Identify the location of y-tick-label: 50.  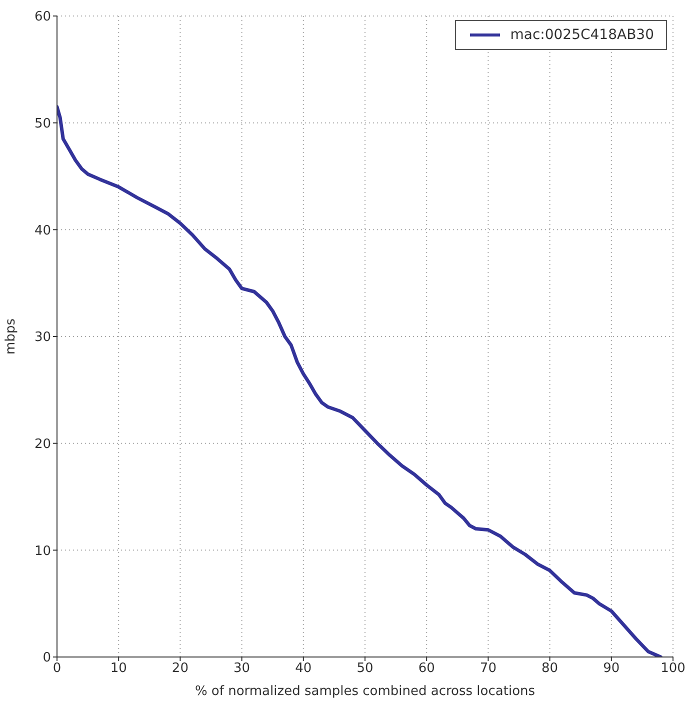
(42, 124).